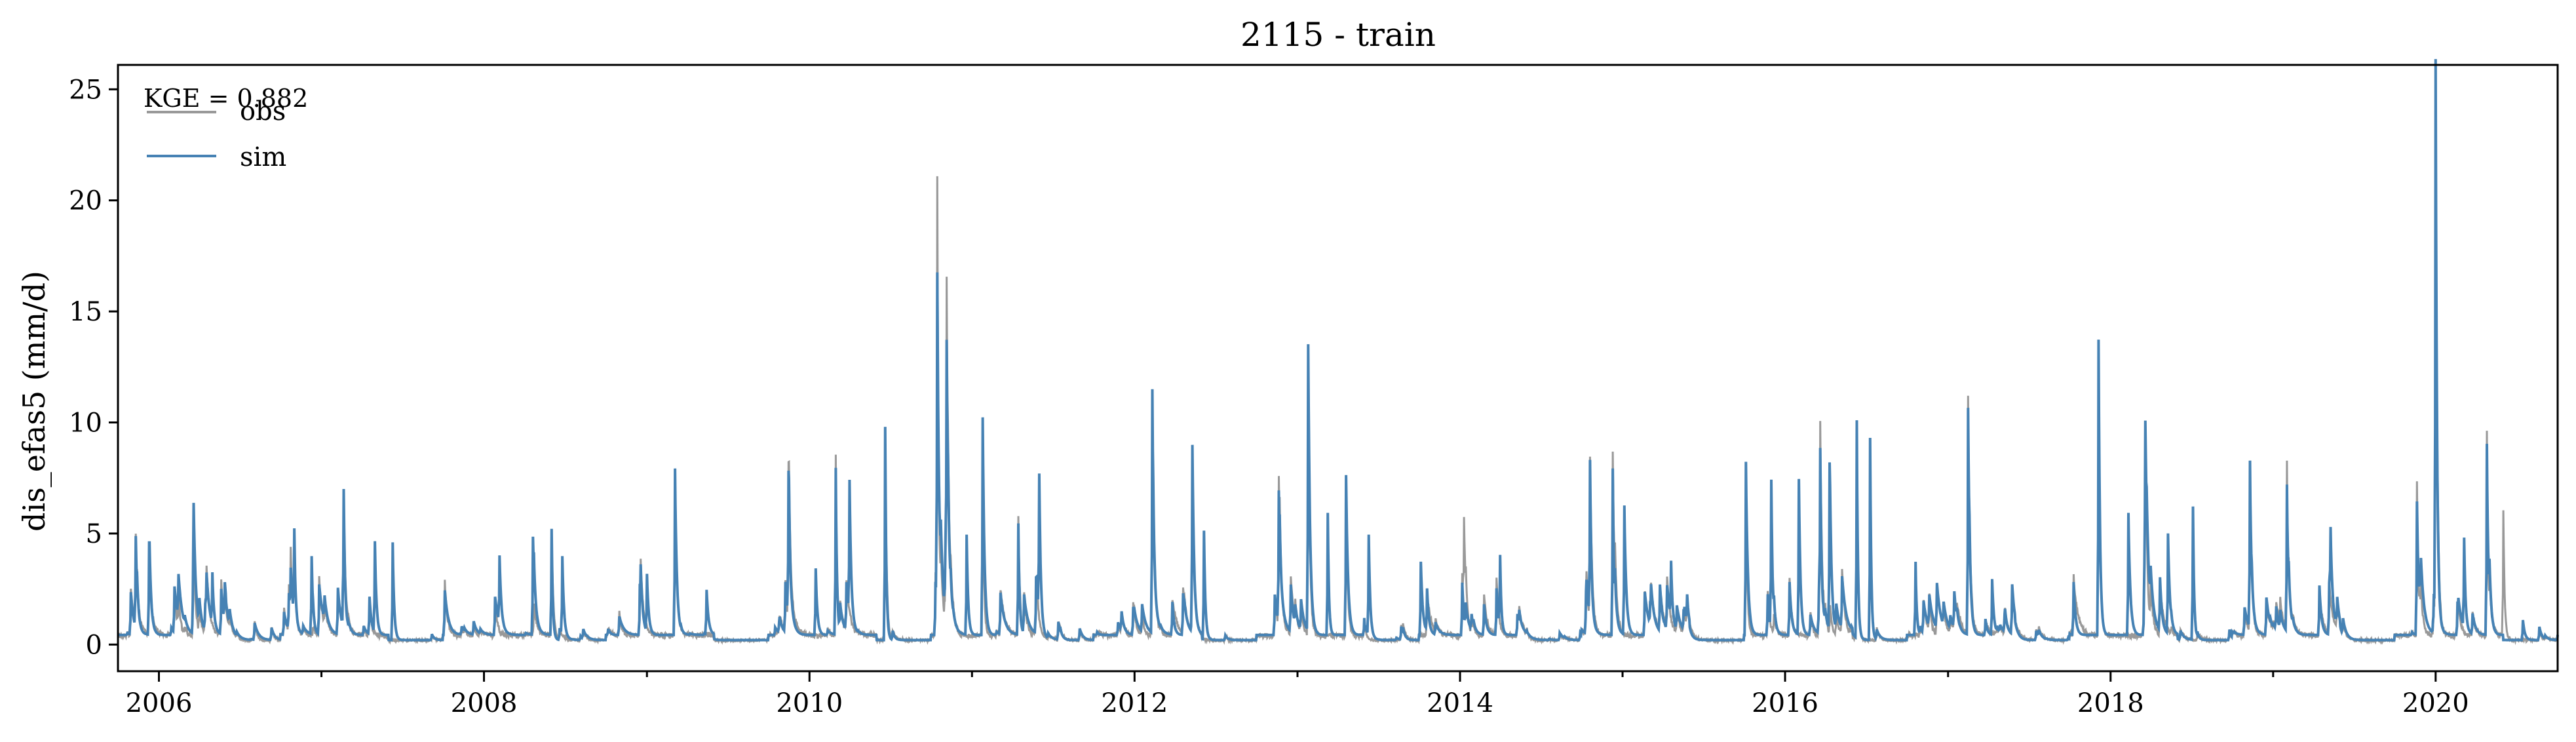  What do you see at coordinates (1460, 703) in the screenshot?
I see `x-tick-label: 2014` at bounding box center [1460, 703].